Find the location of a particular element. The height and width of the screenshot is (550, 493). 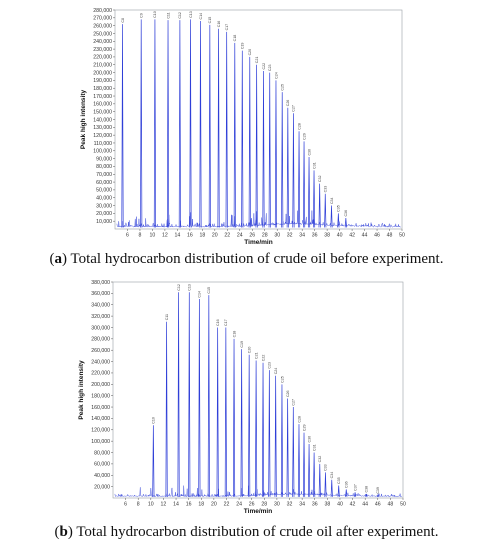

peak-label: C27 is located at coordinates (294, 402).